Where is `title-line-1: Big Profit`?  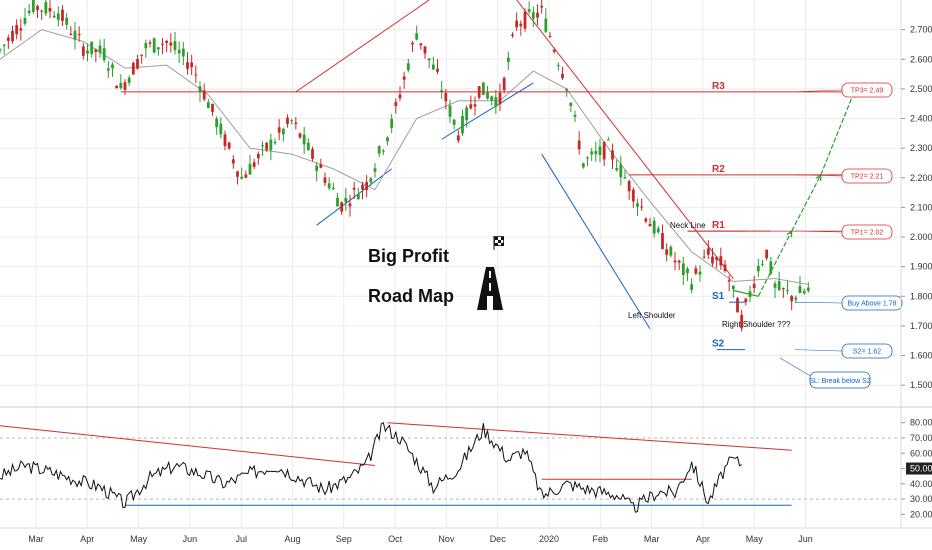 title-line-1: Big Profit is located at coordinates (408, 256).